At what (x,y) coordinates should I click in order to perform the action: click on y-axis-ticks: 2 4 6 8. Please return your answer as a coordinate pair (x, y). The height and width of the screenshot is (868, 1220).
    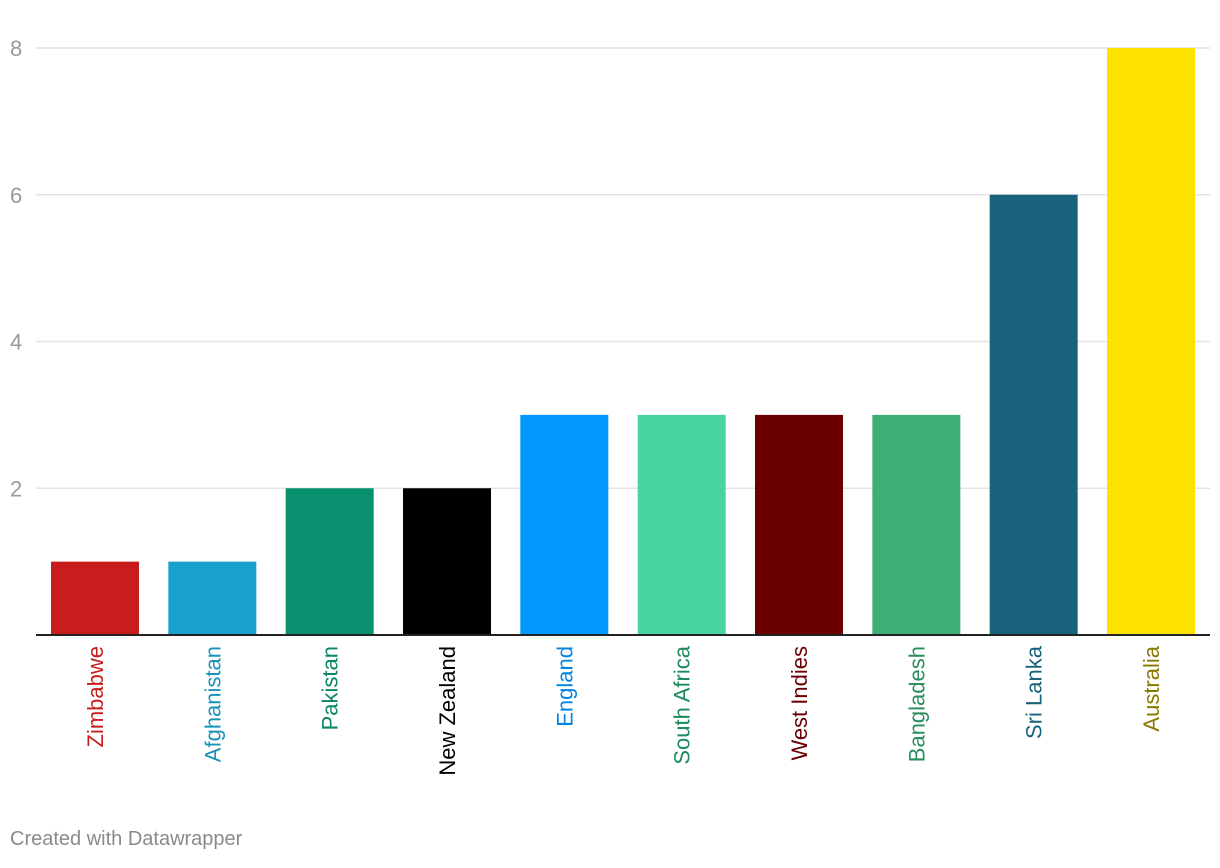
    Looking at the image, I should click on (16, 268).